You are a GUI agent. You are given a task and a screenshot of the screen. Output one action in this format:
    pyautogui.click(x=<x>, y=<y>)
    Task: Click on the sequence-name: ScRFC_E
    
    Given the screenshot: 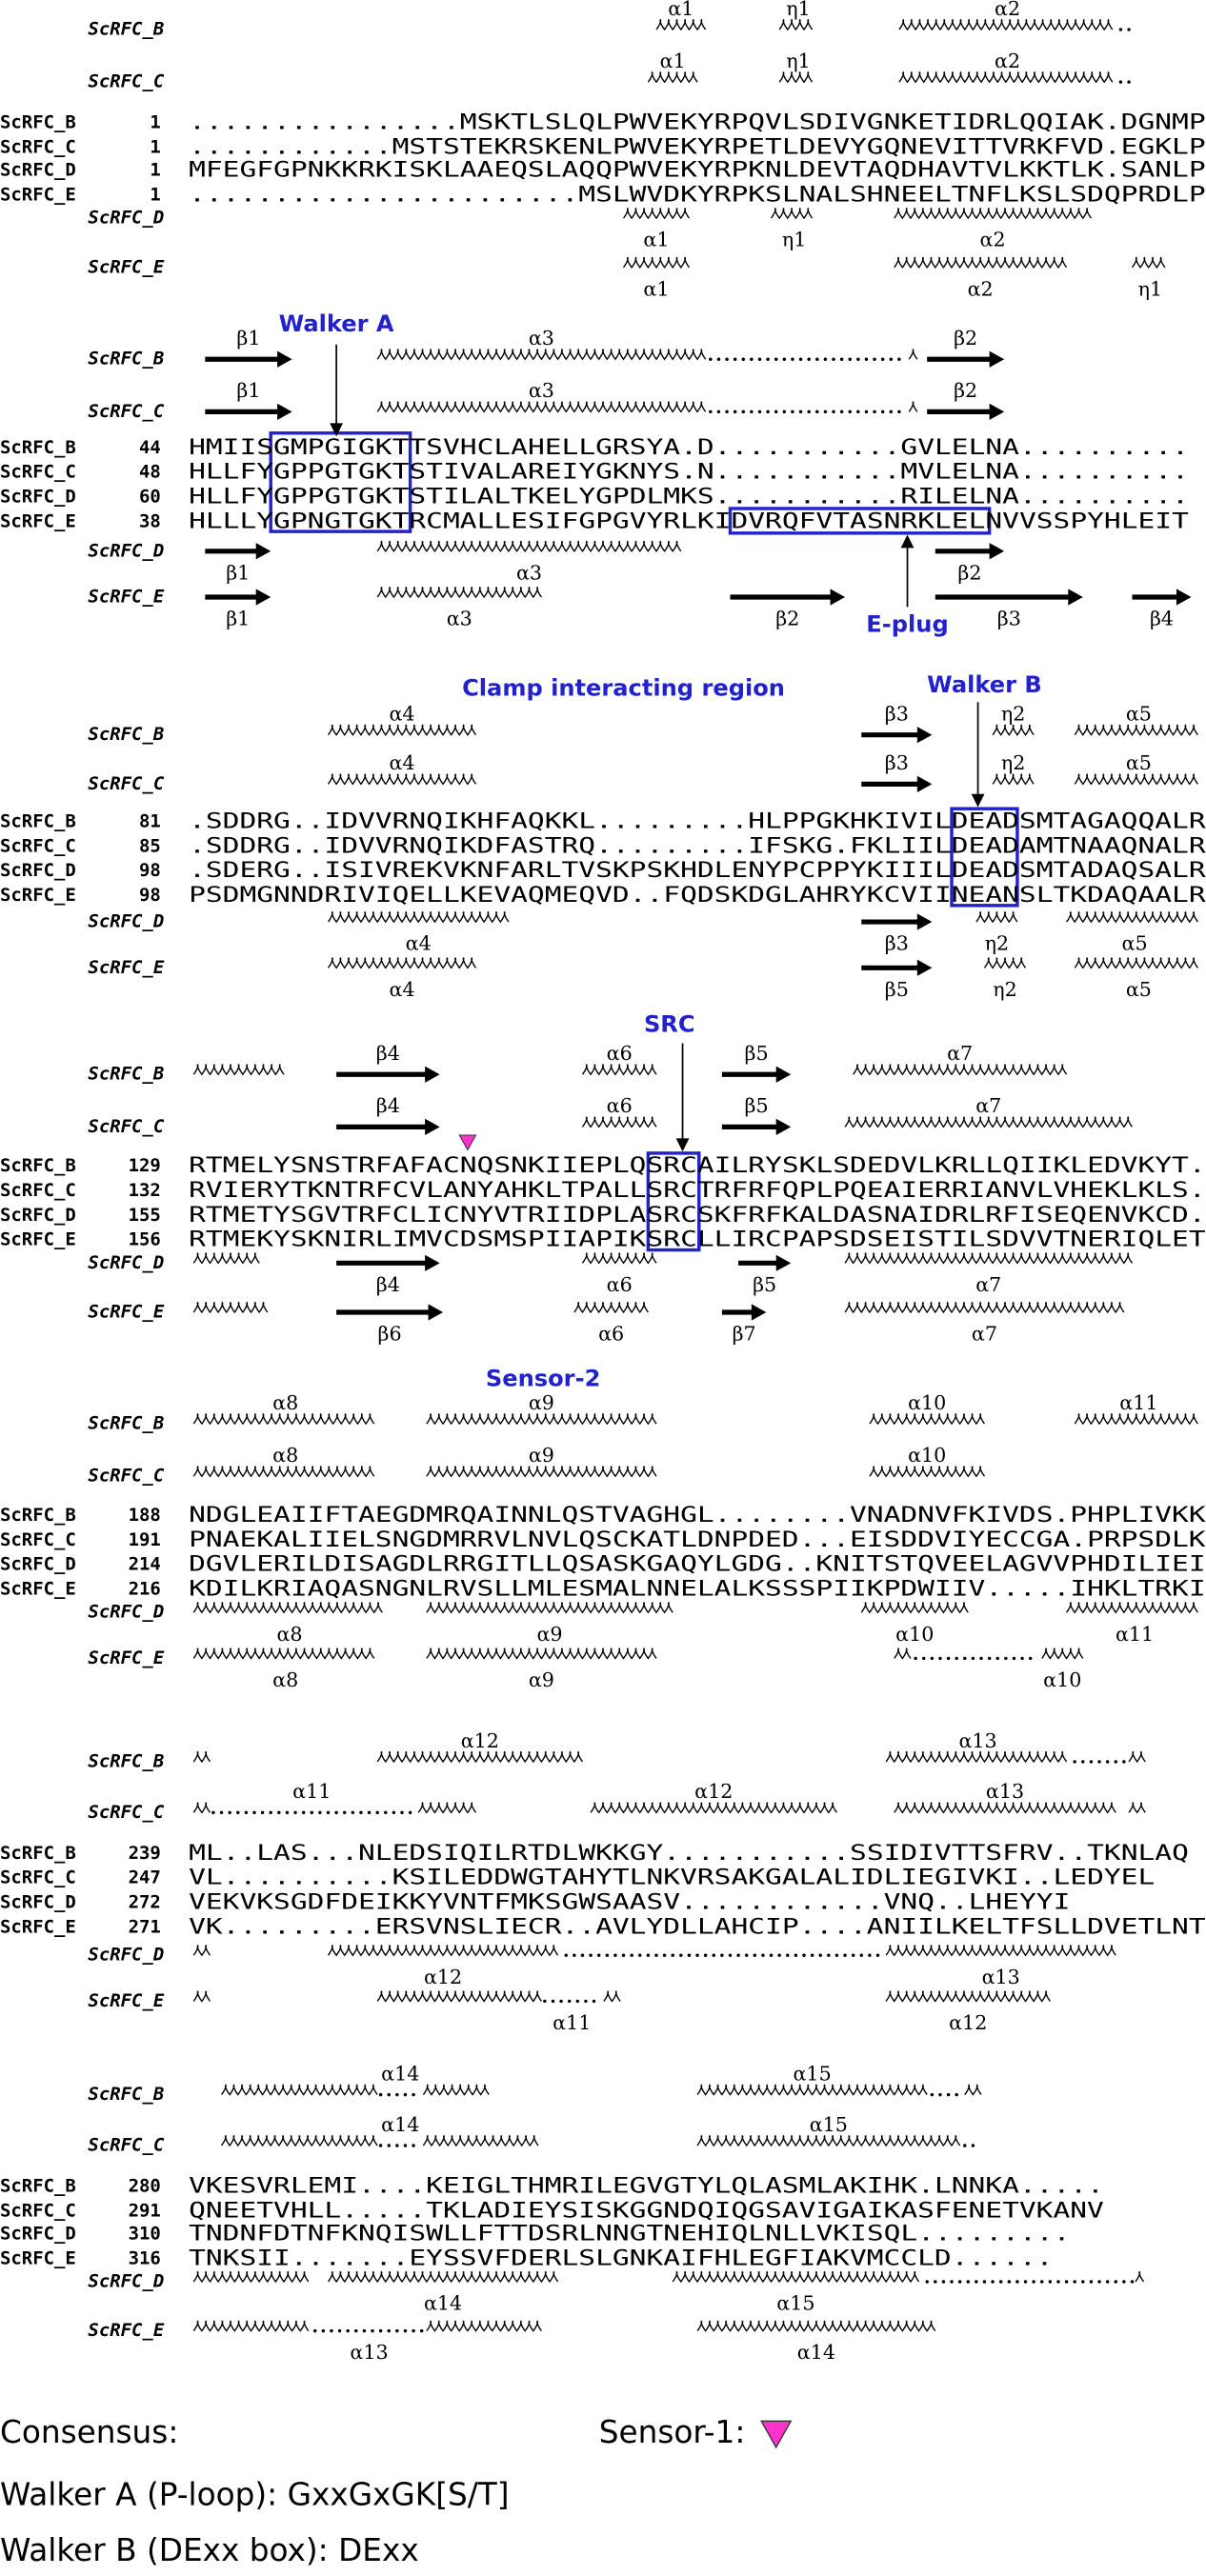 What is the action you would take?
    pyautogui.click(x=38, y=520)
    